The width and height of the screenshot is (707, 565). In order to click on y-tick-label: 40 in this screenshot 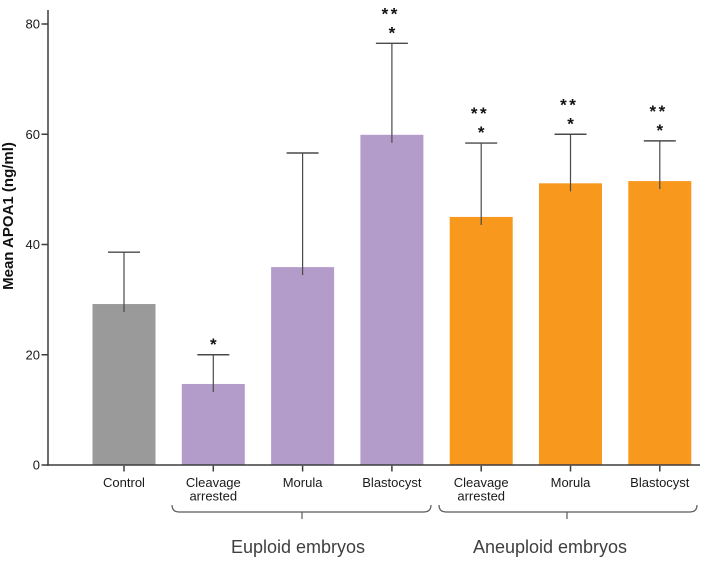, I will do `click(33, 244)`.